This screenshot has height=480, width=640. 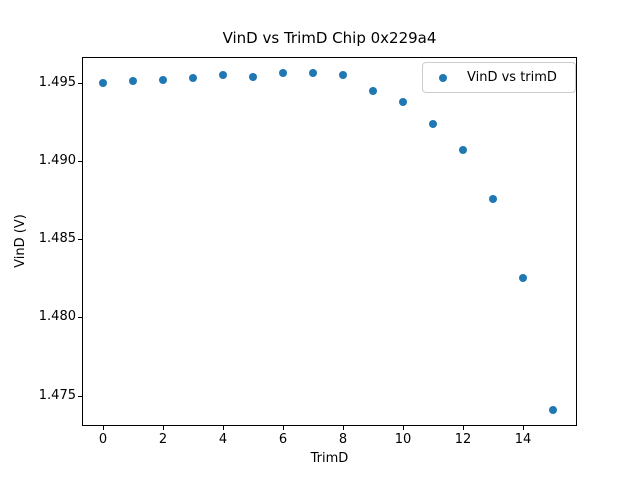 I want to click on x-tick-label: 10, so click(x=403, y=439).